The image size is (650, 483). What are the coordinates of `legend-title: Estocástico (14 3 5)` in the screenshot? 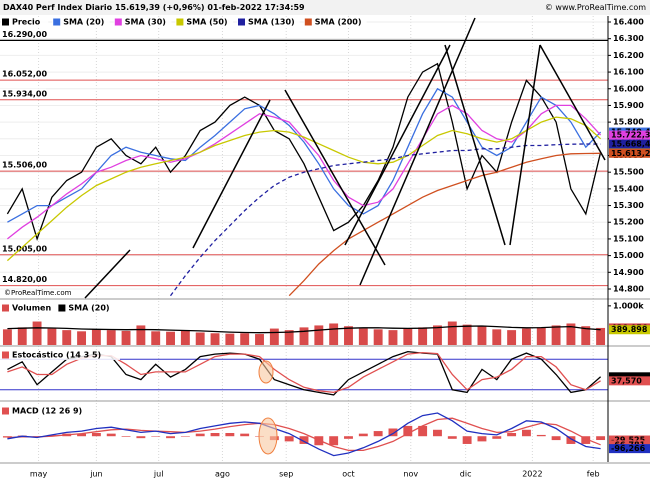 It's located at (56, 355).